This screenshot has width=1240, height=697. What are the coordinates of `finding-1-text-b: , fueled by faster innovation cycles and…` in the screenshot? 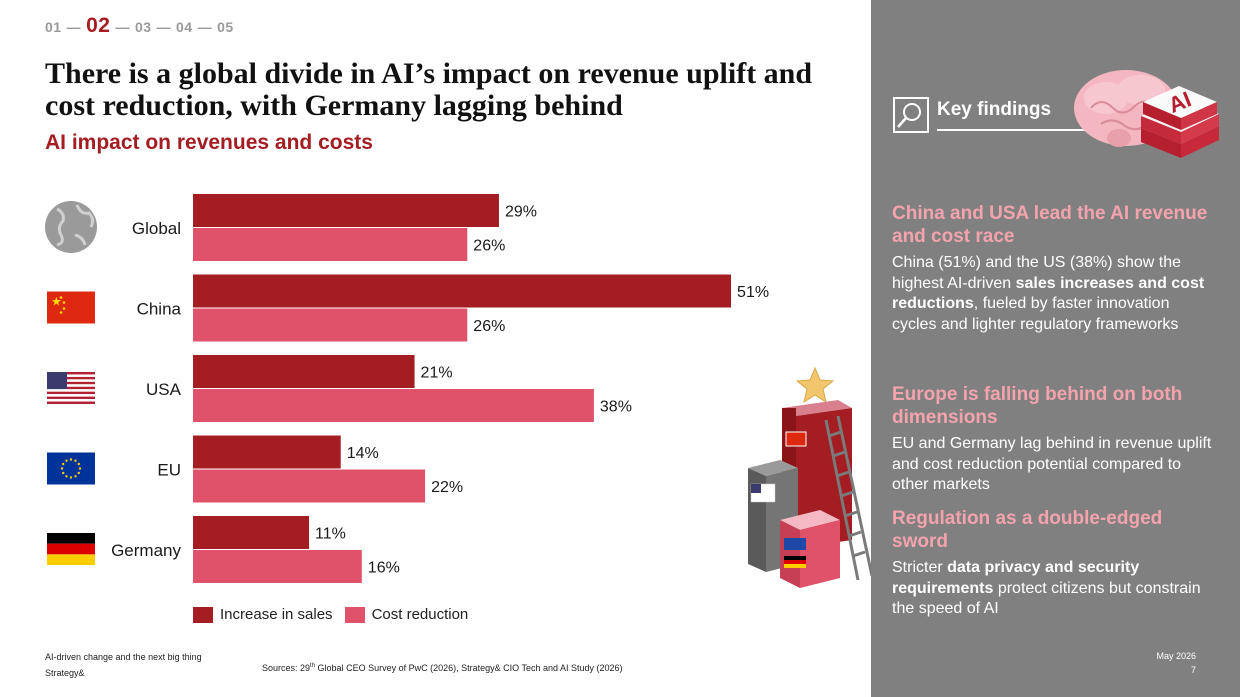 It's located at (1035, 314).